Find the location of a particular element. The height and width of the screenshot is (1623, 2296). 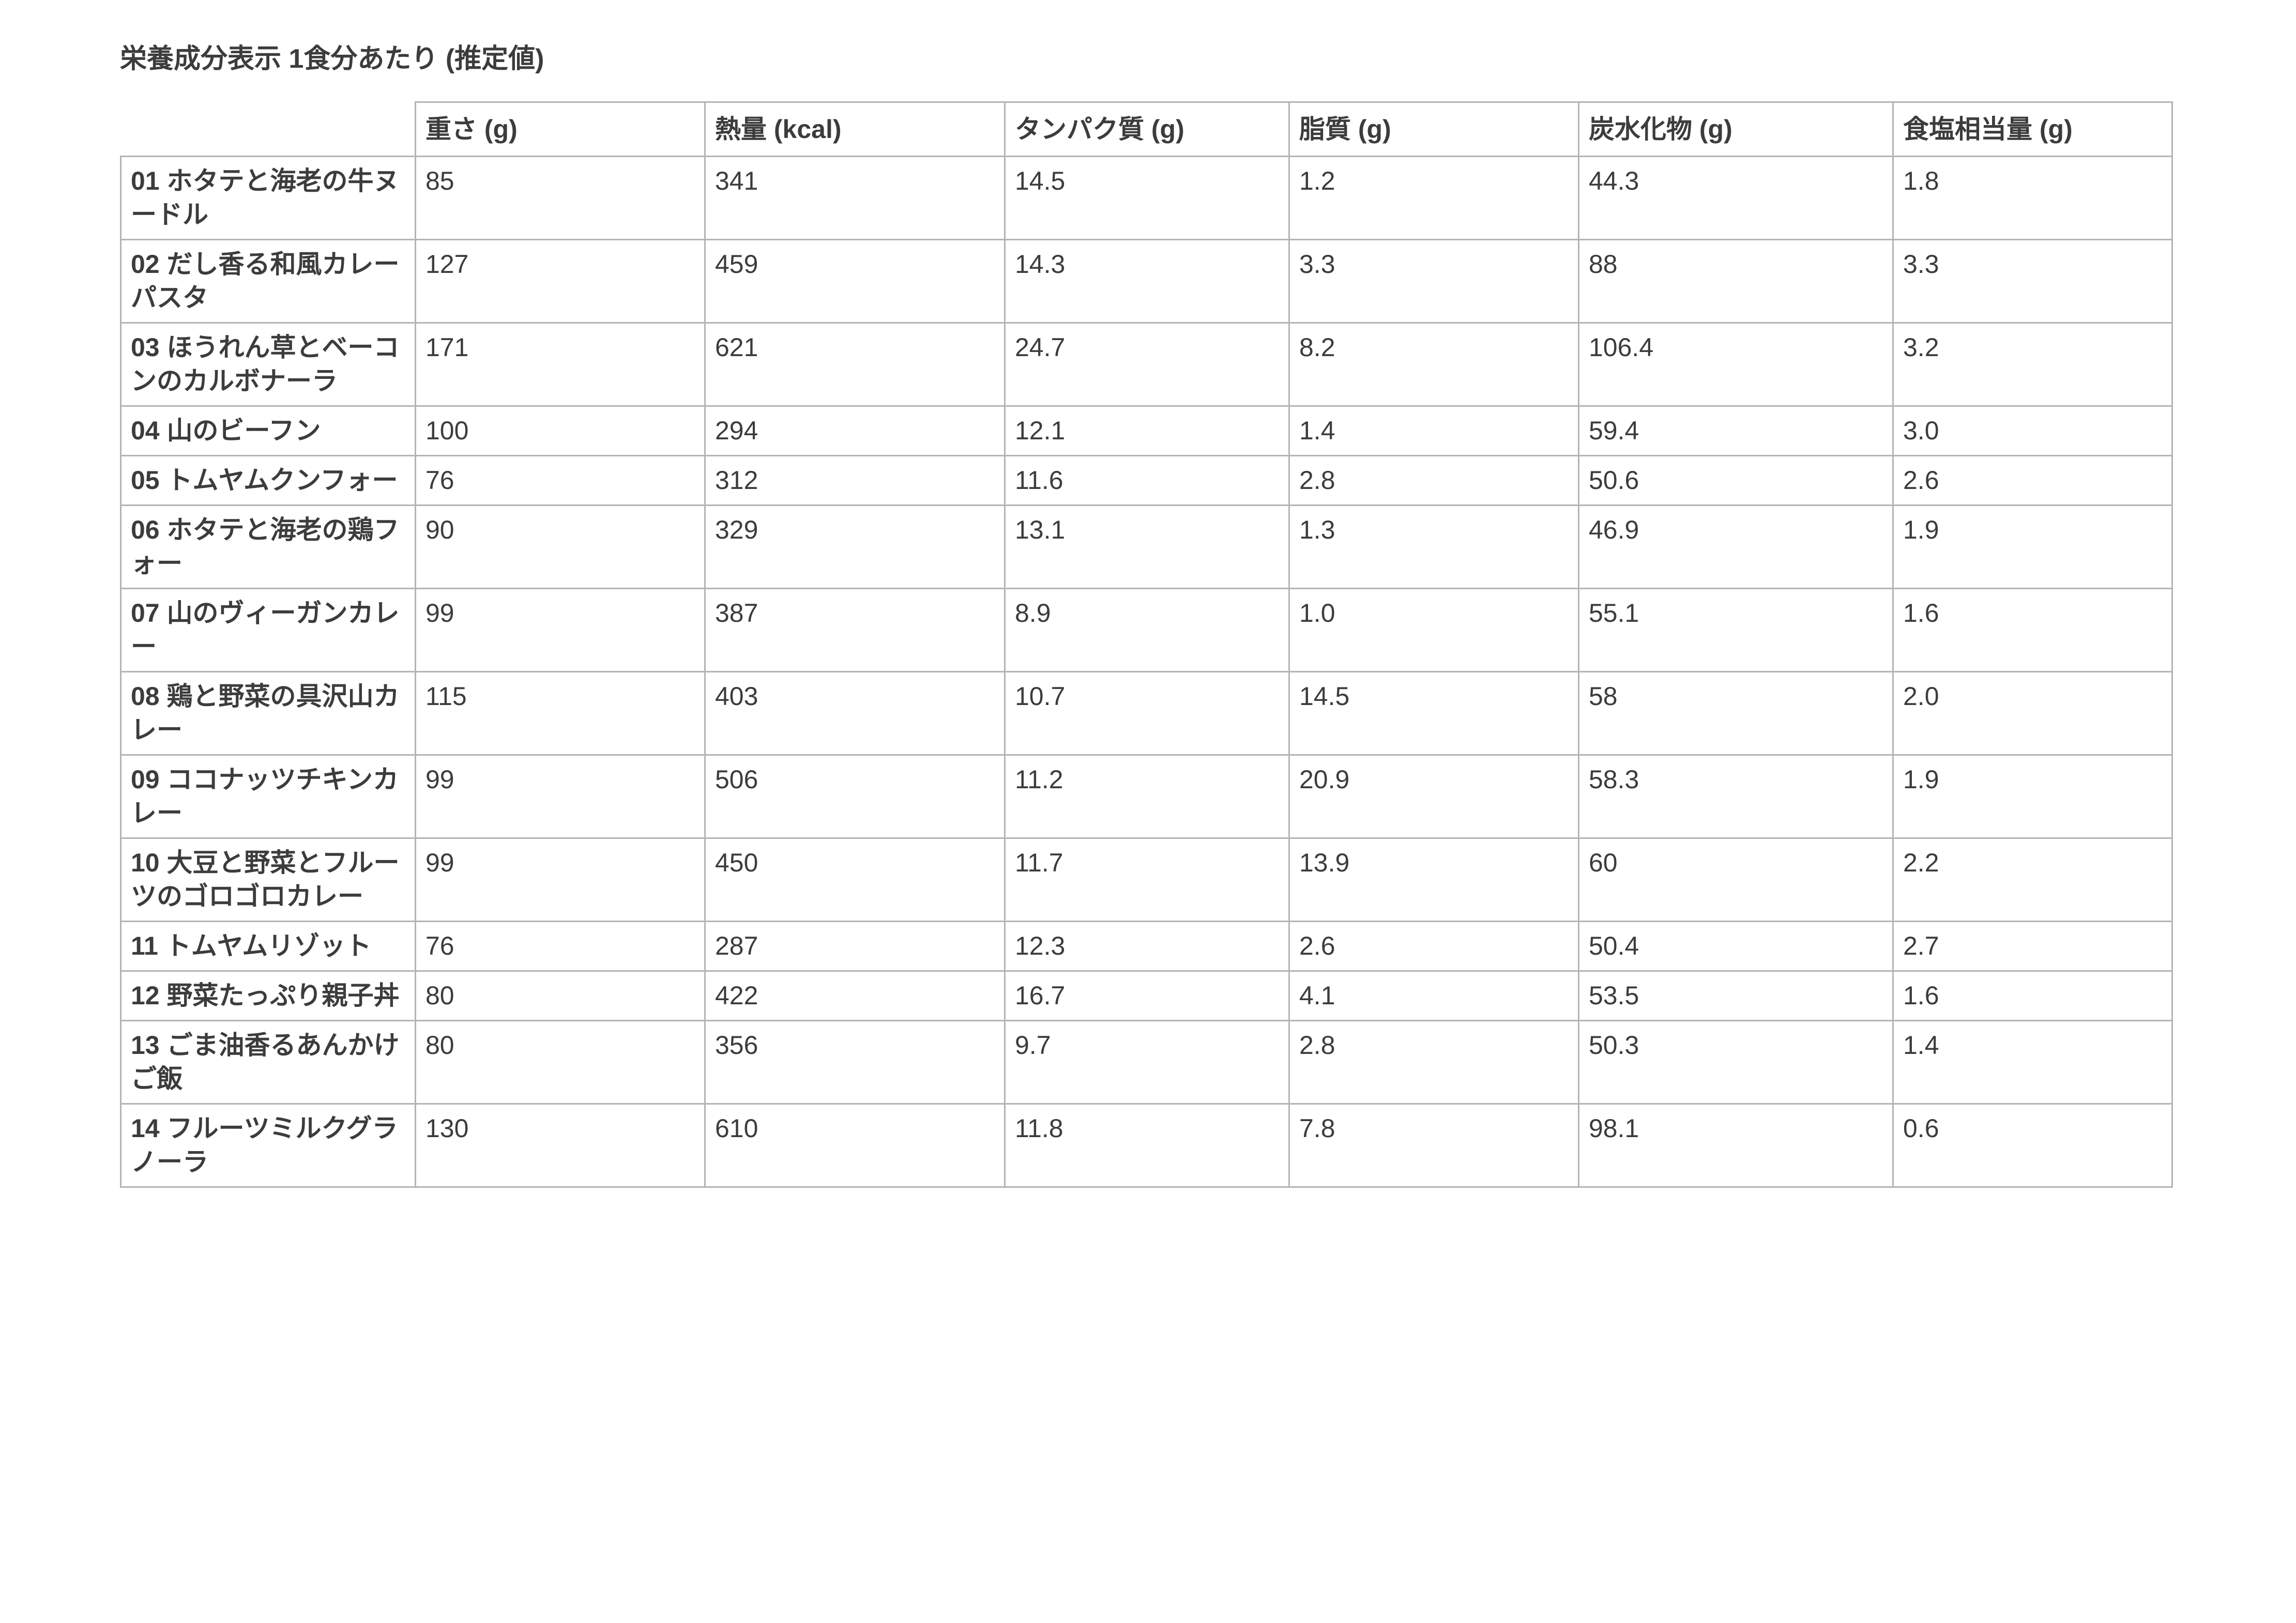

cell-carbs: 106.4 is located at coordinates (1736, 364).